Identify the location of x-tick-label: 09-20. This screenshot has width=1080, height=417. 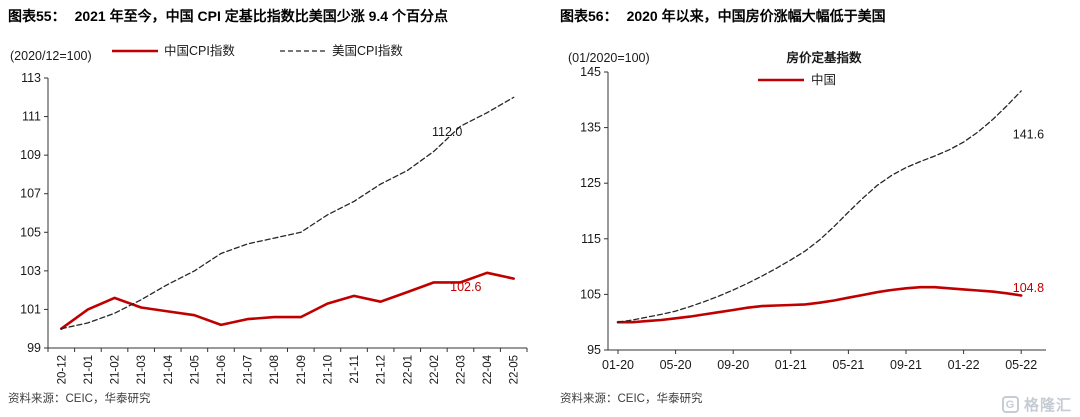
(733, 365).